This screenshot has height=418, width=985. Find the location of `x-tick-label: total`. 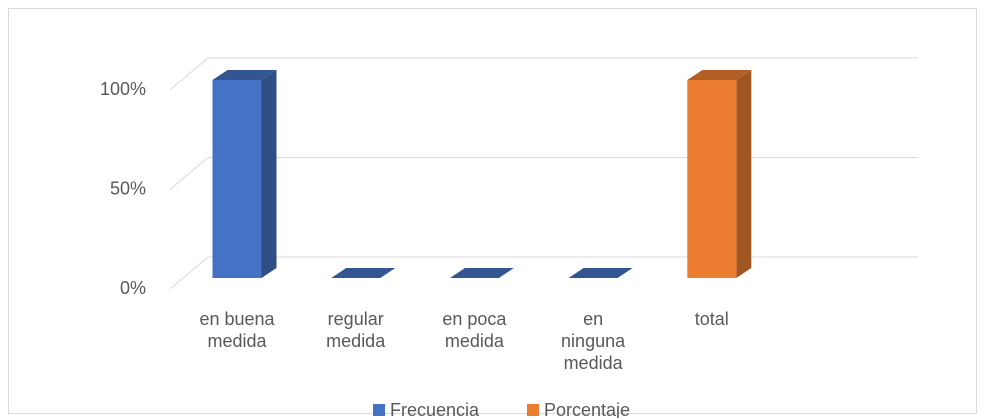

x-tick-label: total is located at coordinates (712, 319).